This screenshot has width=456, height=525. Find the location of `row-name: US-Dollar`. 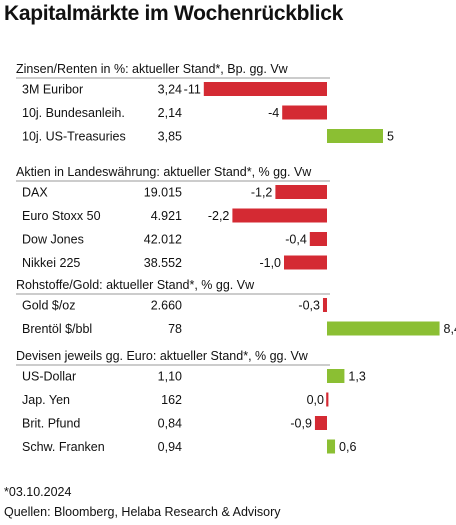

row-name: US-Dollar is located at coordinates (49, 377).